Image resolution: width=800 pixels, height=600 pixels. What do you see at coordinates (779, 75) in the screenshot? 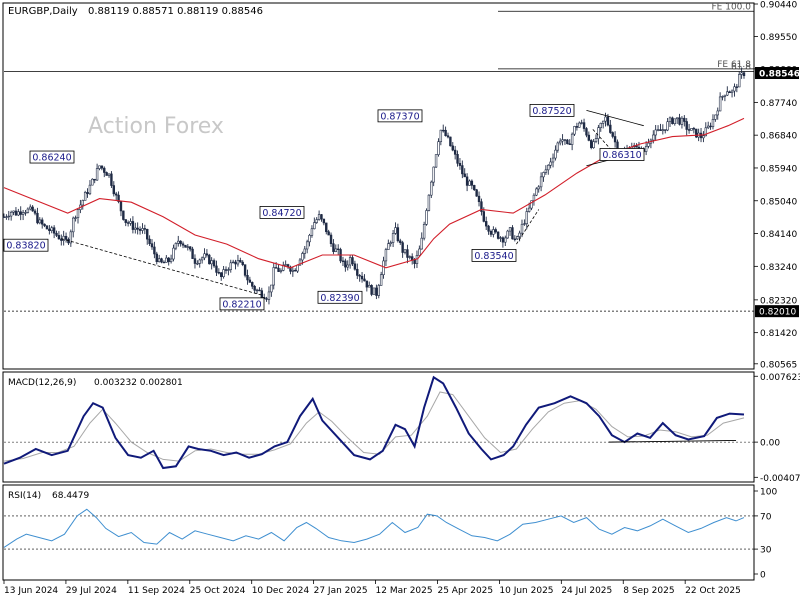
I see `last-price-label: 0.88546` at bounding box center [779, 75].